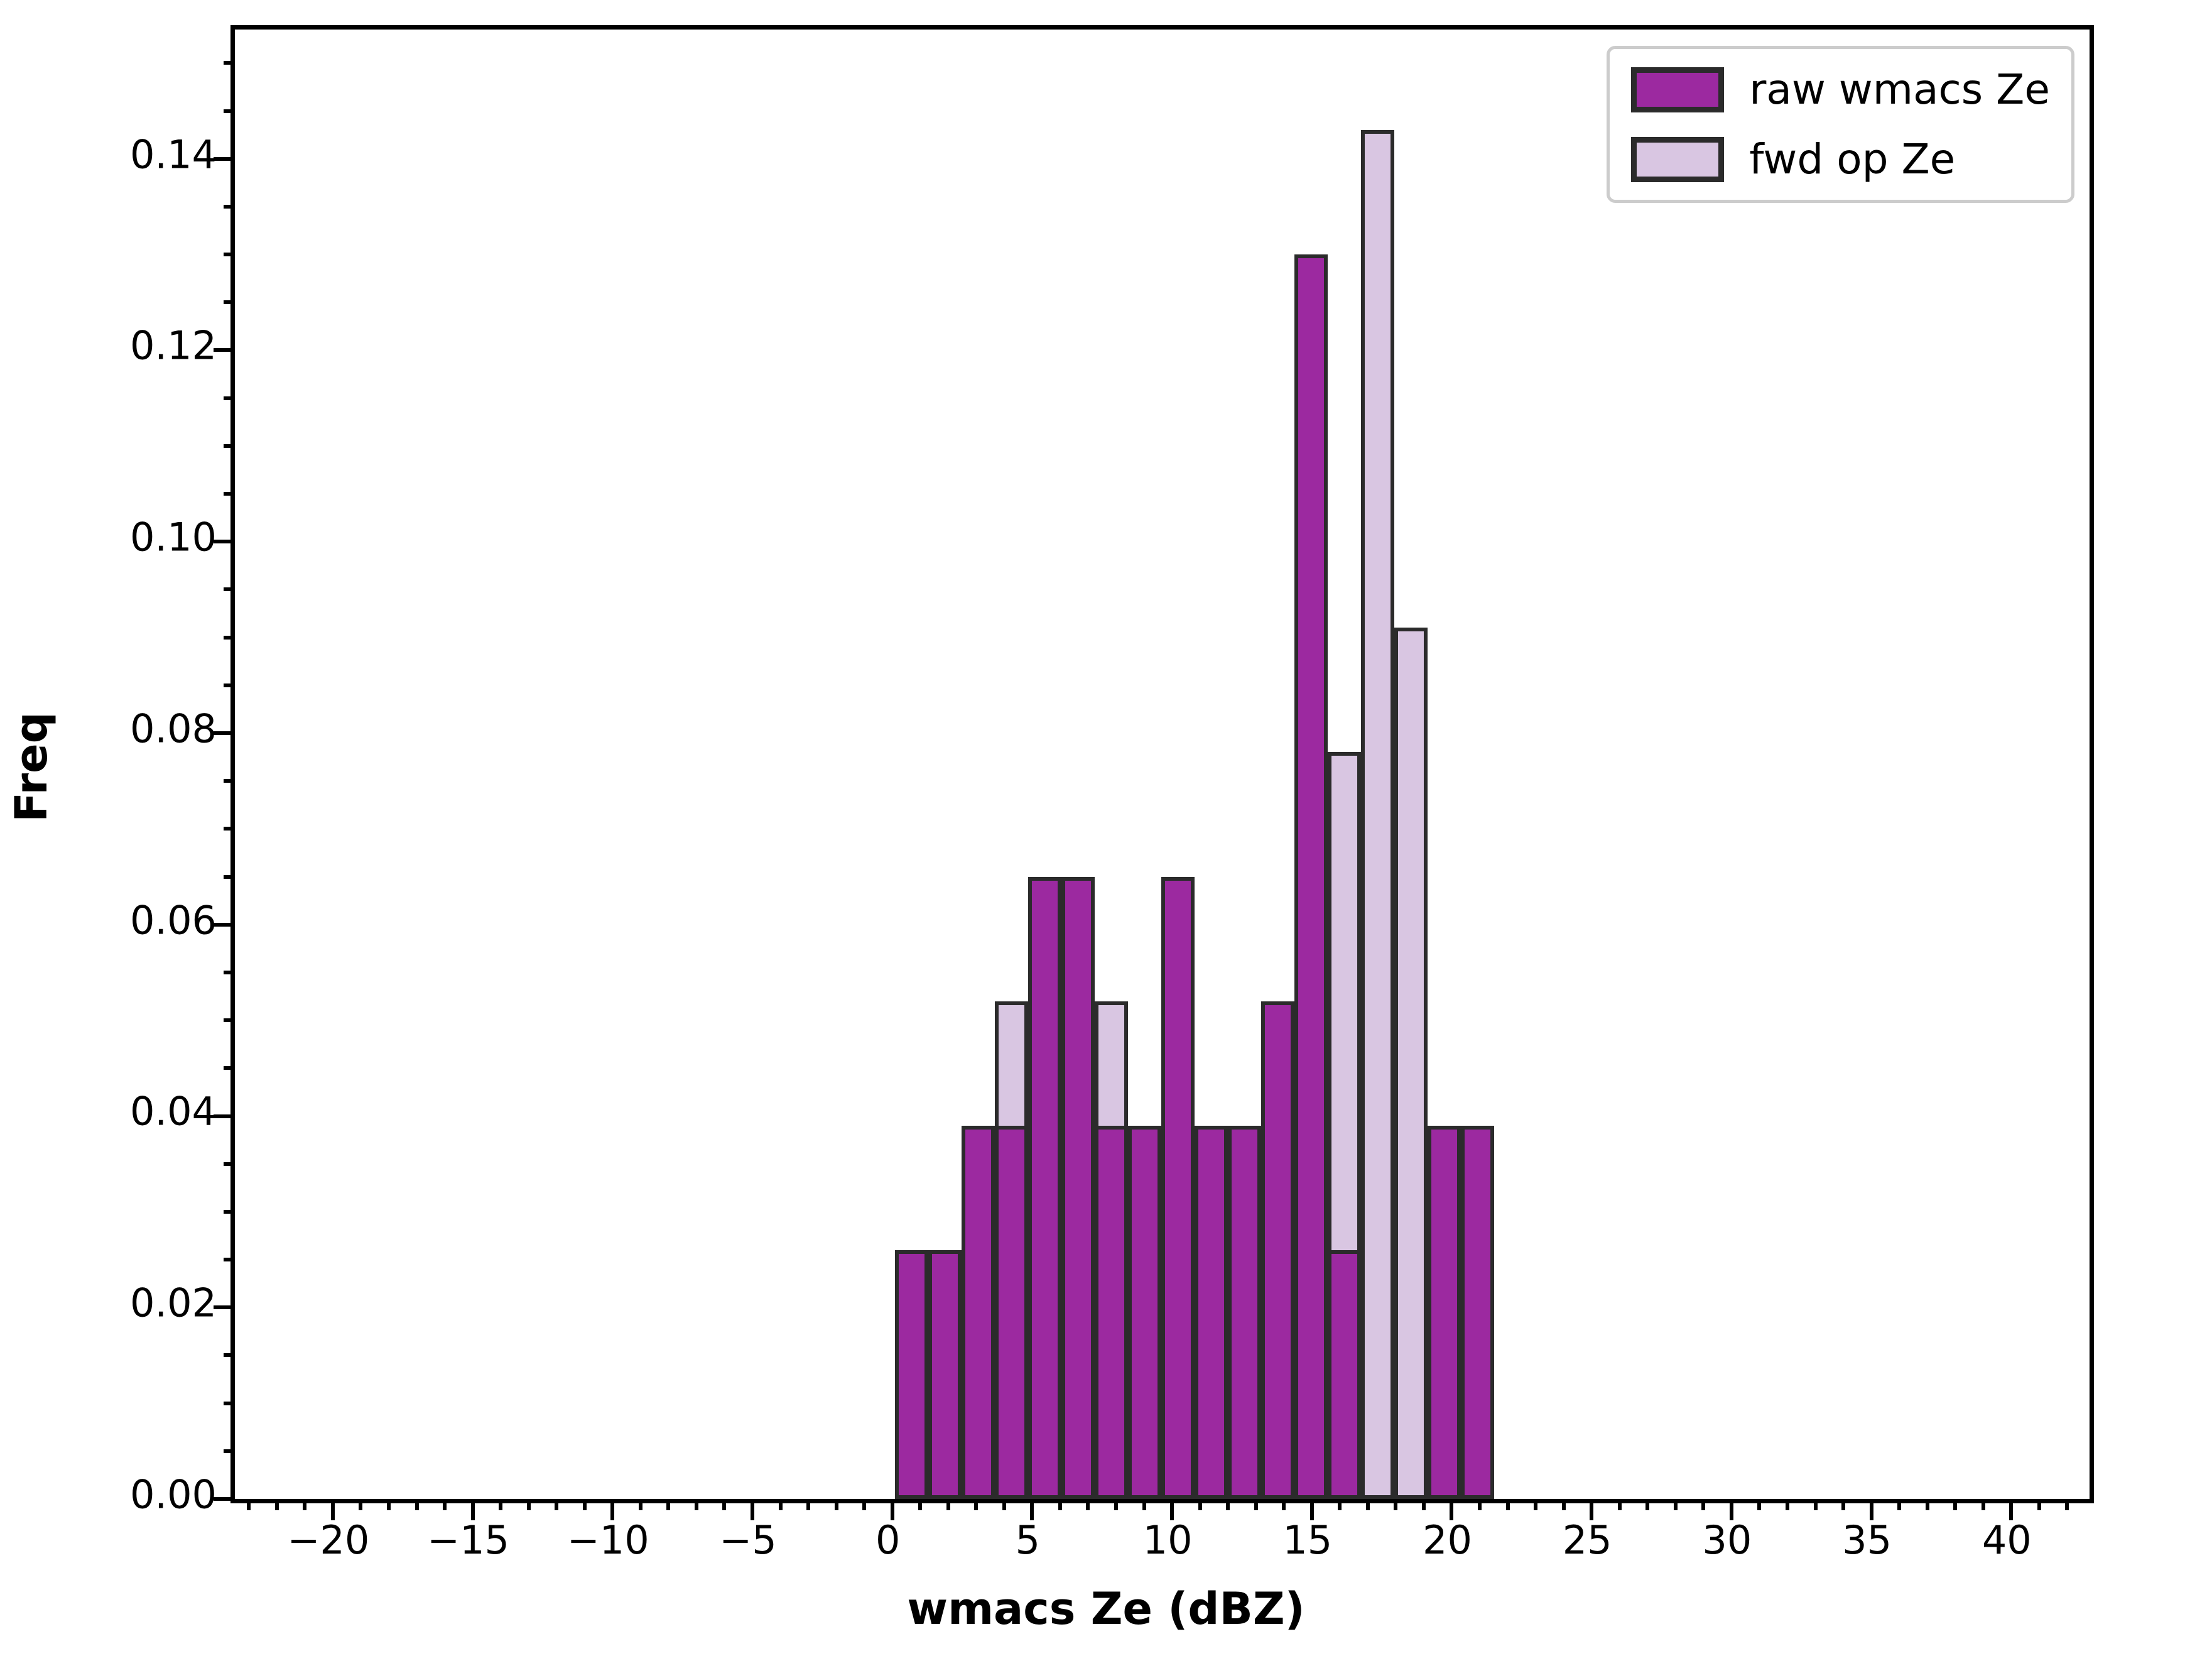 The width and height of the screenshot is (2212, 1661). Describe the element at coordinates (173, 537) in the screenshot. I see `y-tick-label: 0.10` at that location.